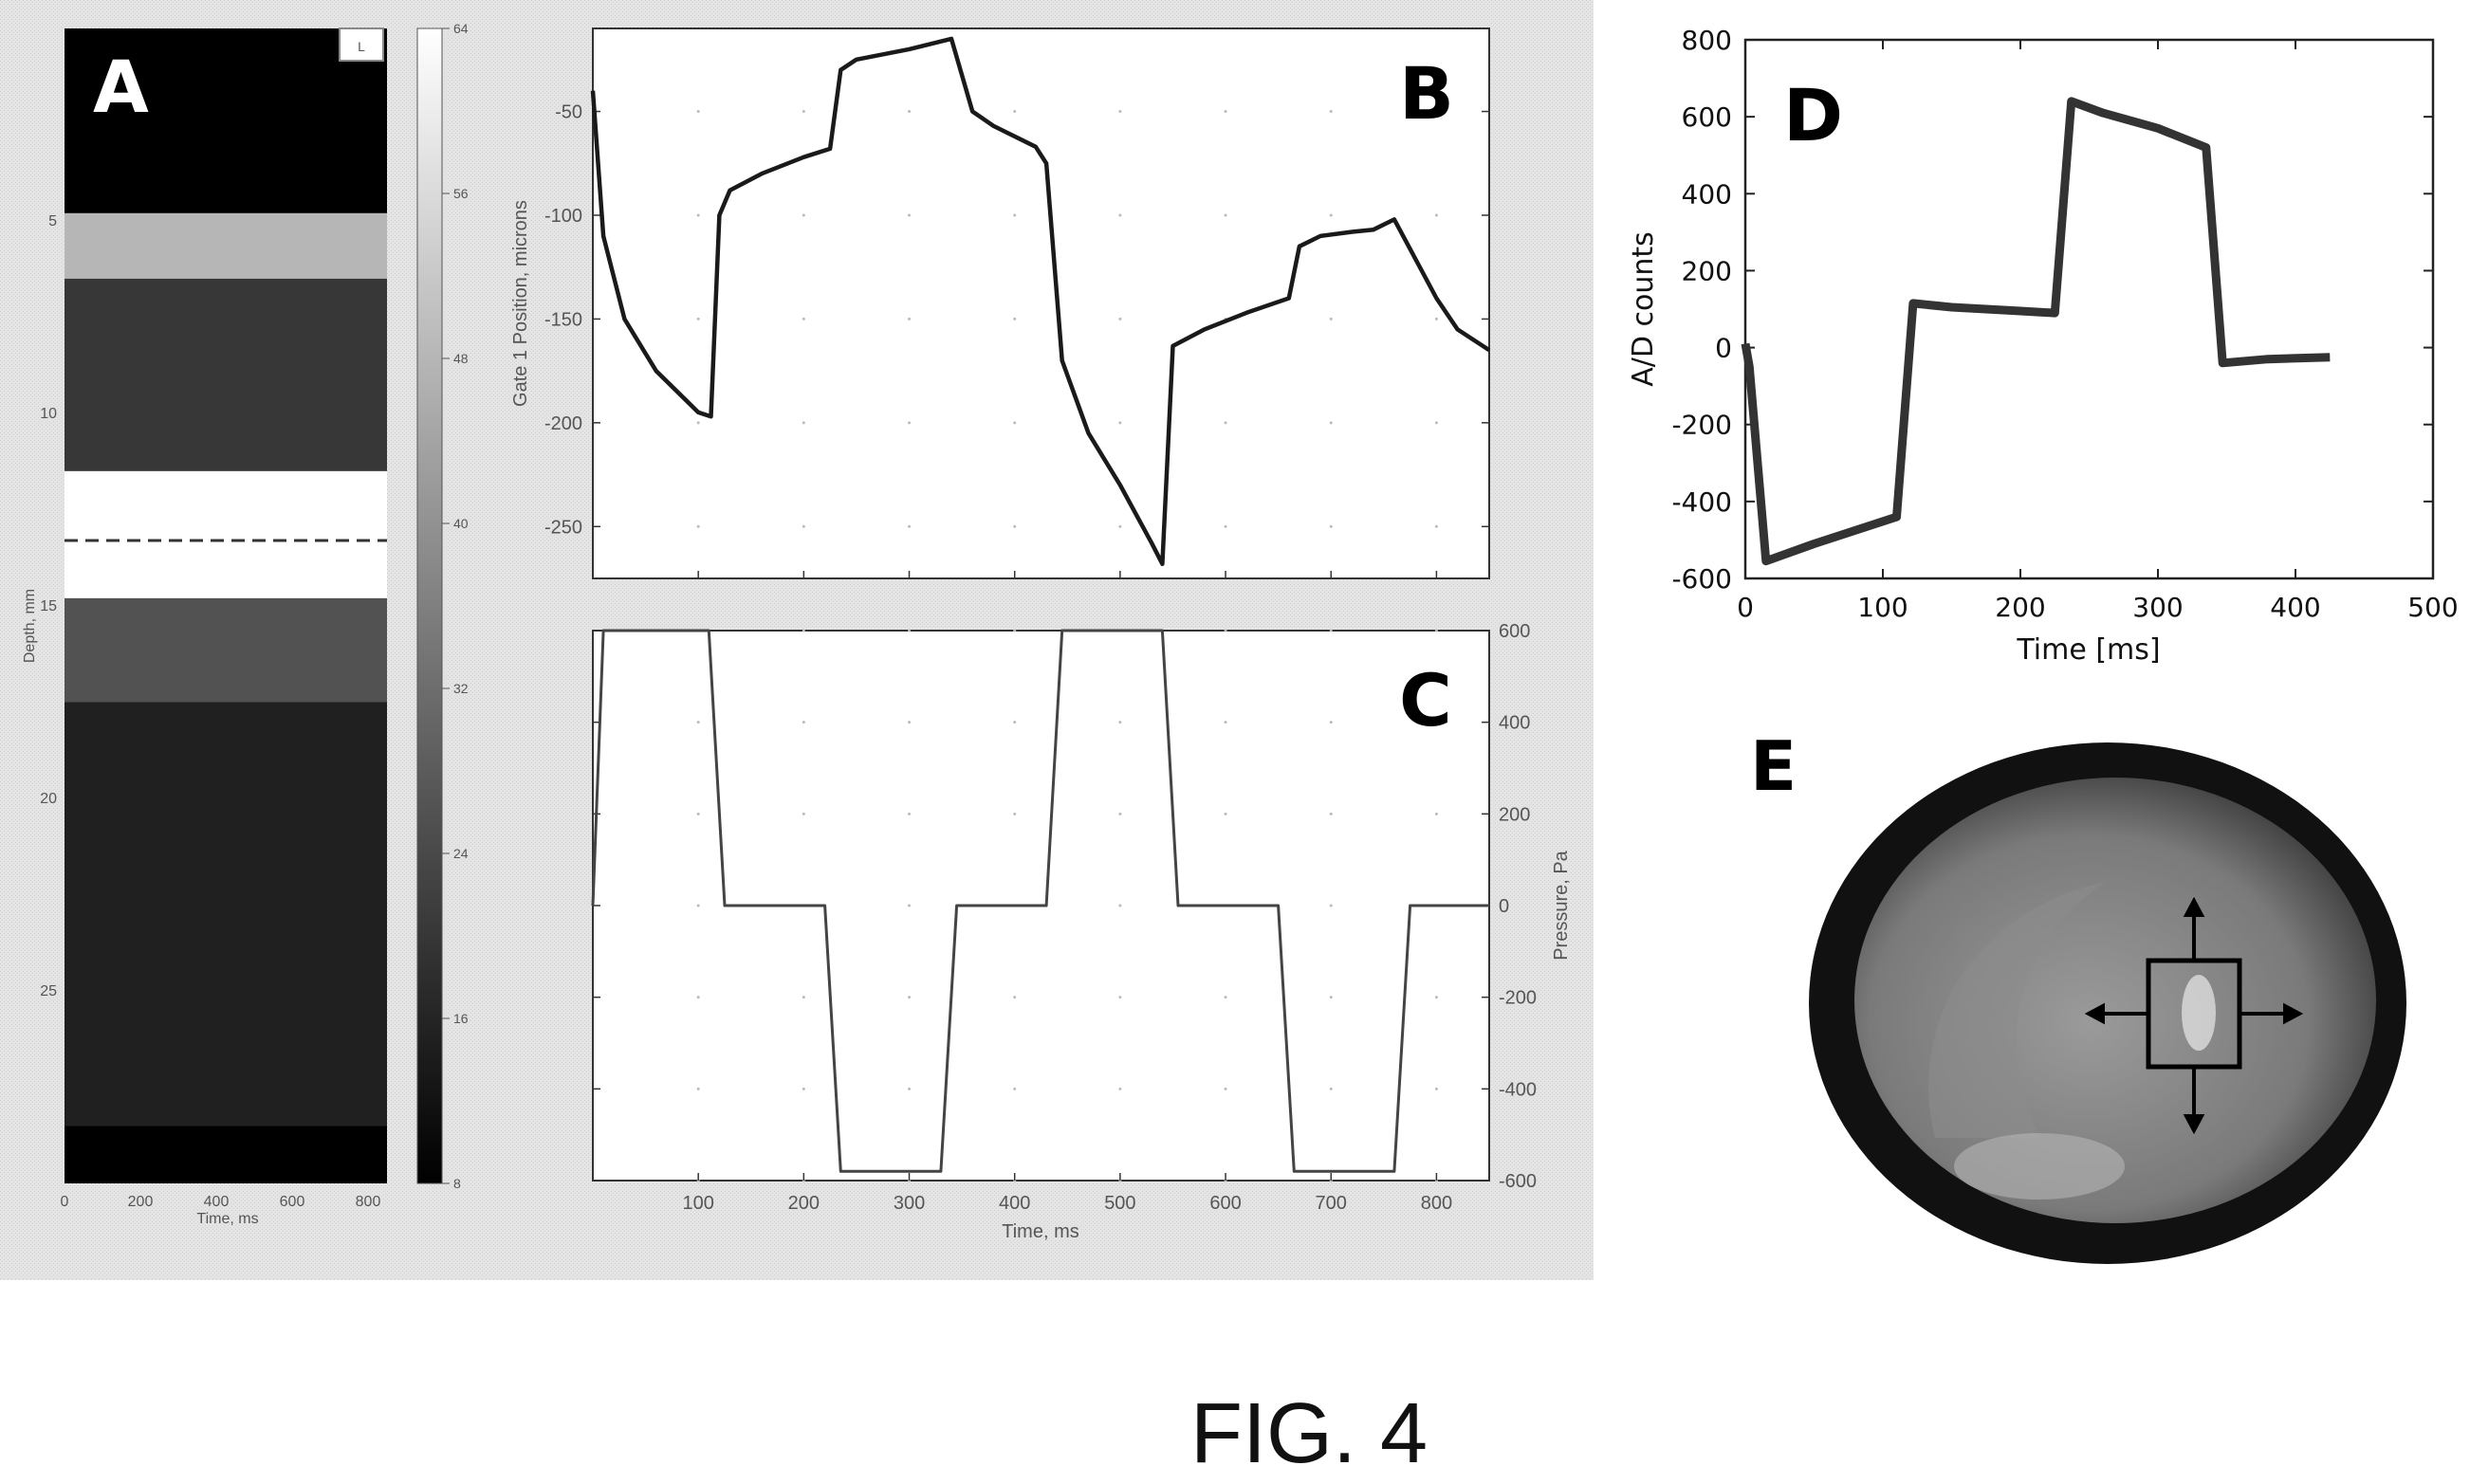  I want to click on legend-glyph: L, so click(361, 47).